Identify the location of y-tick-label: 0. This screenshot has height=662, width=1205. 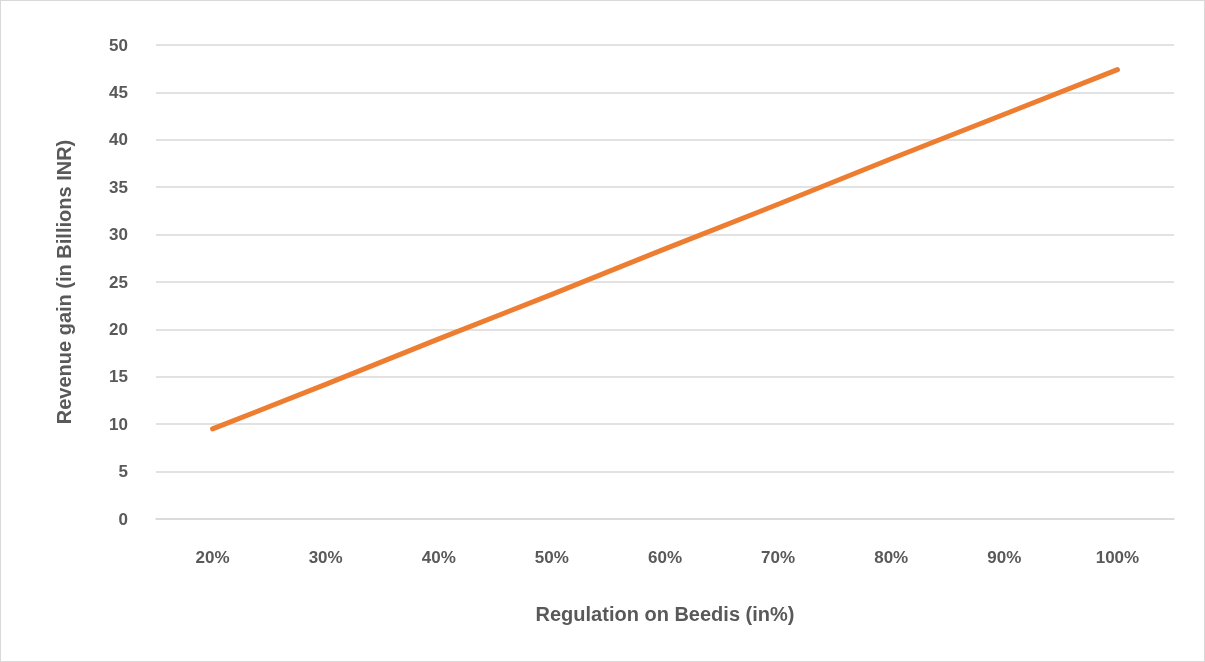
(123, 519).